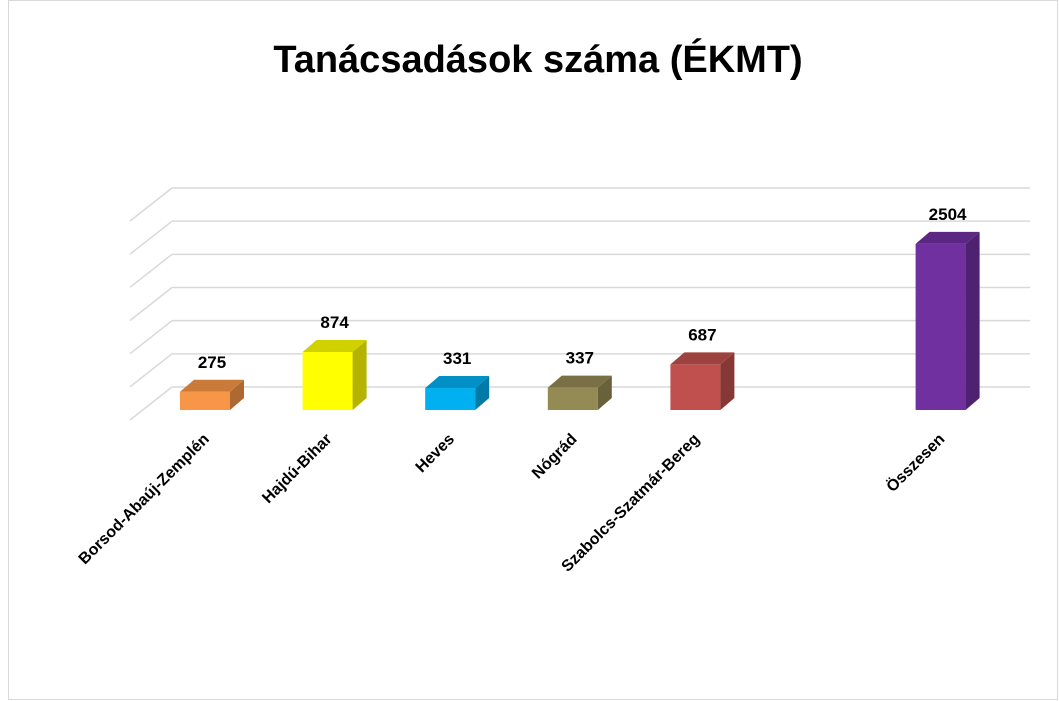  What do you see at coordinates (580, 358) in the screenshot?
I see `data-label: 337` at bounding box center [580, 358].